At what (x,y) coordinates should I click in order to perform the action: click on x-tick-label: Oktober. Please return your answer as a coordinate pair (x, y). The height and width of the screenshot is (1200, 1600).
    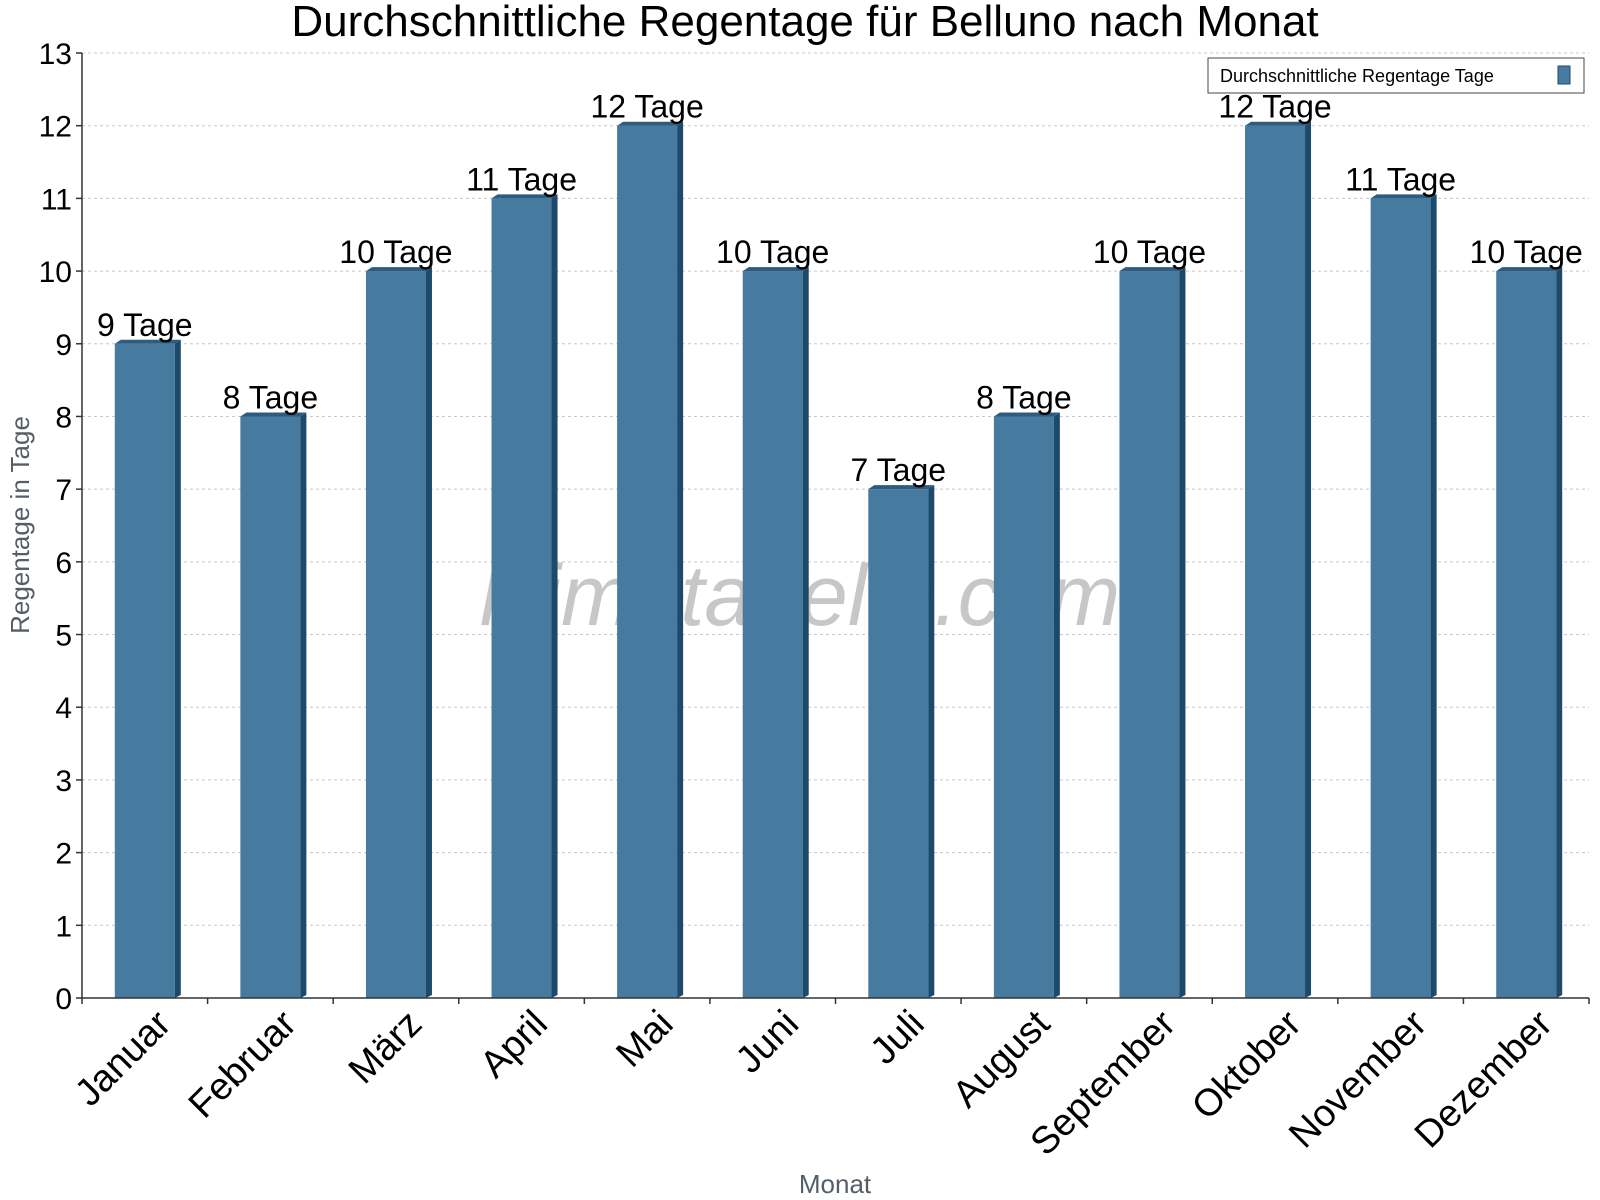
    Looking at the image, I should click on (1247, 1065).